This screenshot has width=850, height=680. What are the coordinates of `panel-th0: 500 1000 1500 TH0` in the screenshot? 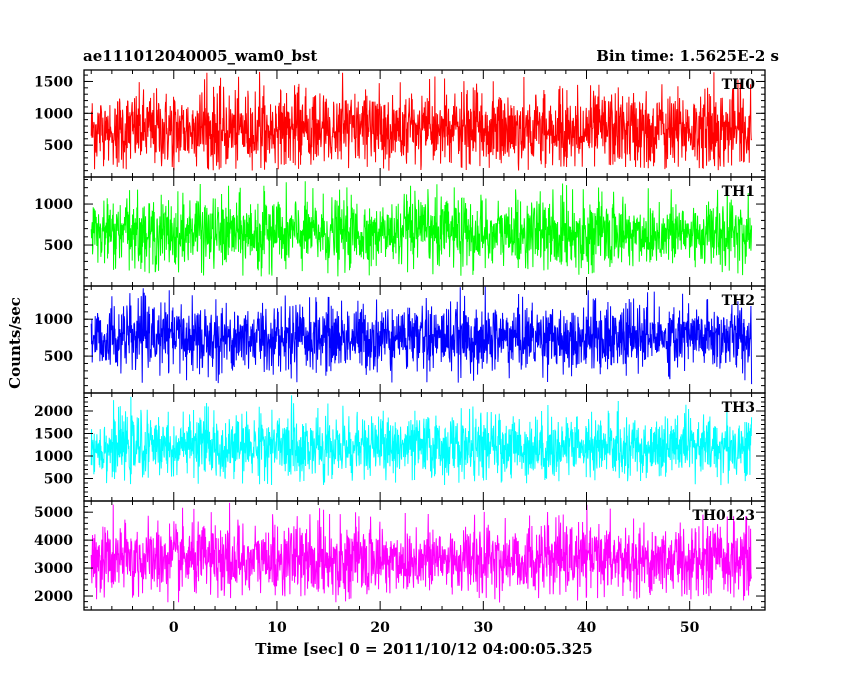 It's located at (400, 123).